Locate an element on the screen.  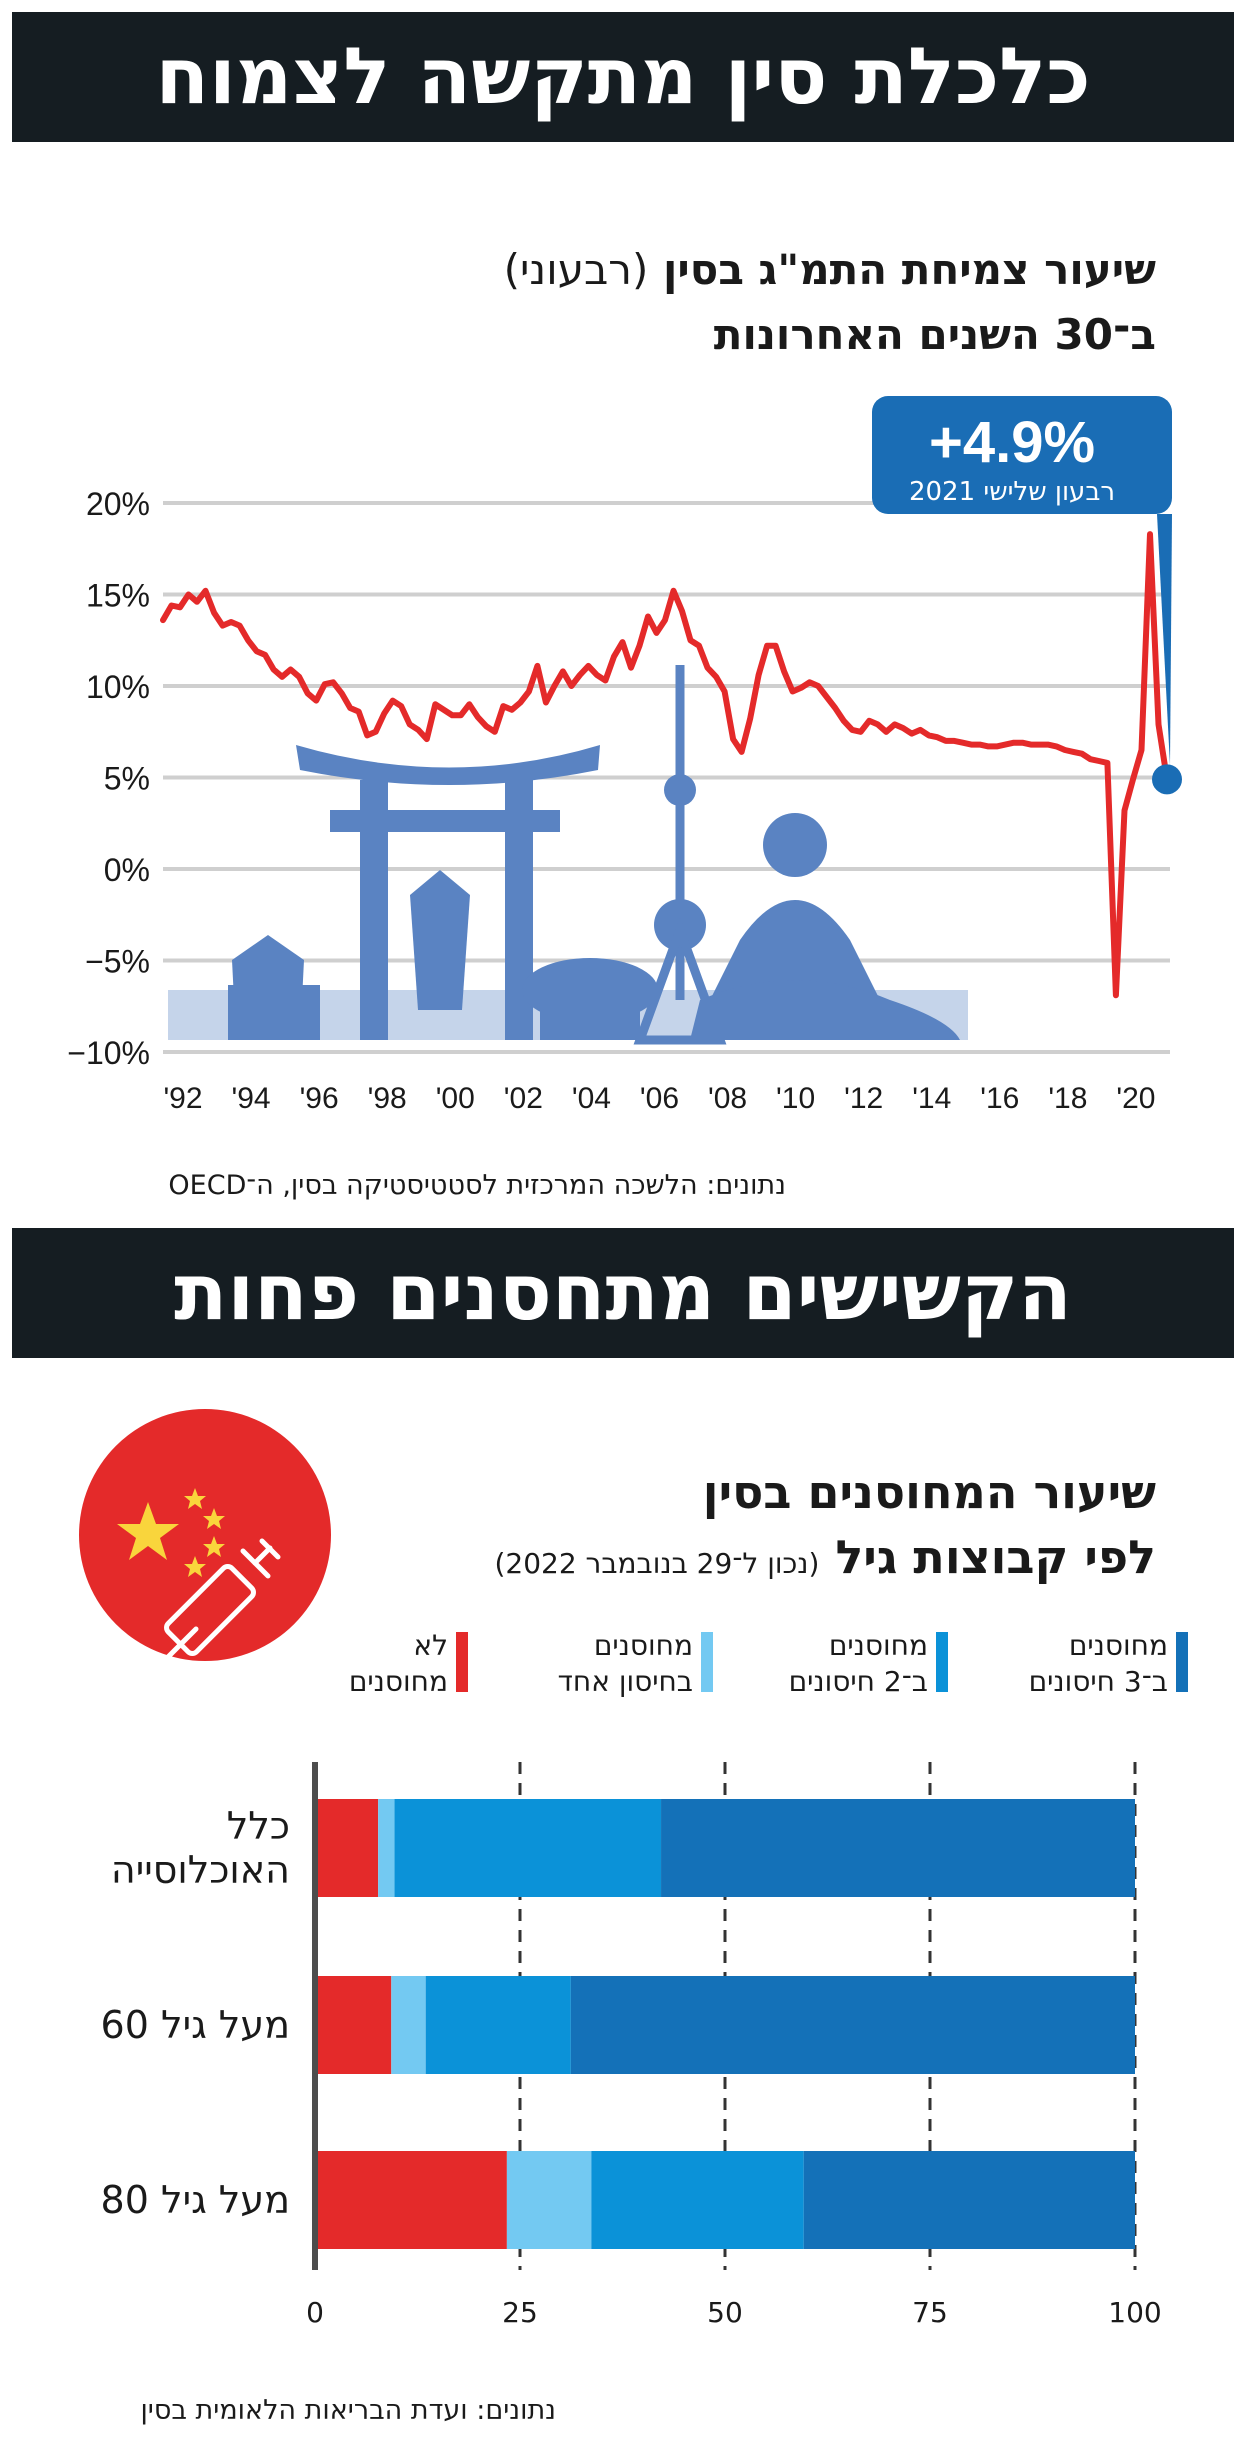
gdp-x-tick-label: '16 is located at coordinates (999, 1098).